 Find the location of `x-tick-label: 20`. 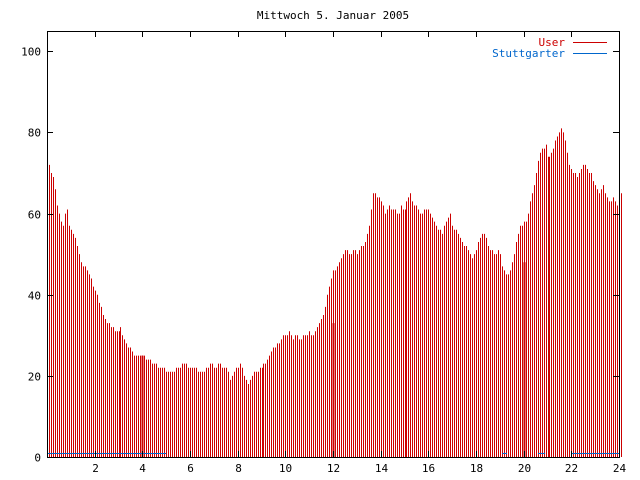

x-tick-label: 20 is located at coordinates (524, 468).